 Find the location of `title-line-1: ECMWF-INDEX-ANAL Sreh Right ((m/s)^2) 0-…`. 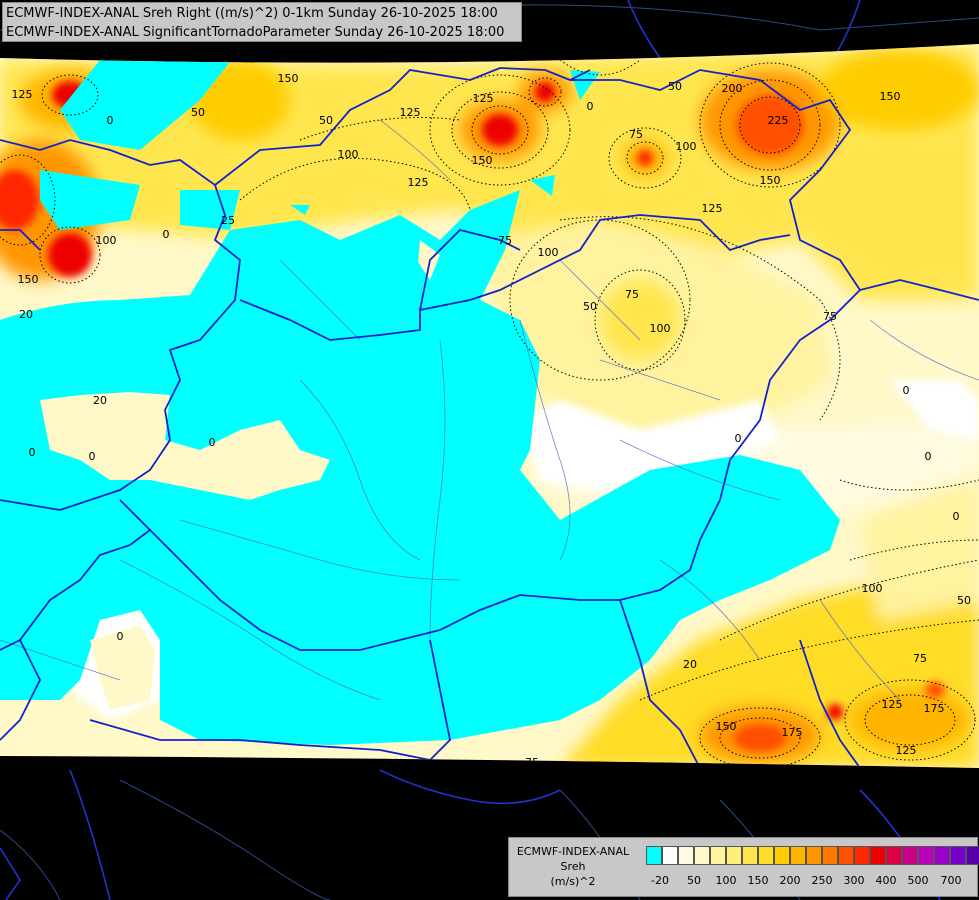

title-line-1: ECMWF-INDEX-ANAL Sreh Right ((m/s)^2) 0-… is located at coordinates (252, 13).